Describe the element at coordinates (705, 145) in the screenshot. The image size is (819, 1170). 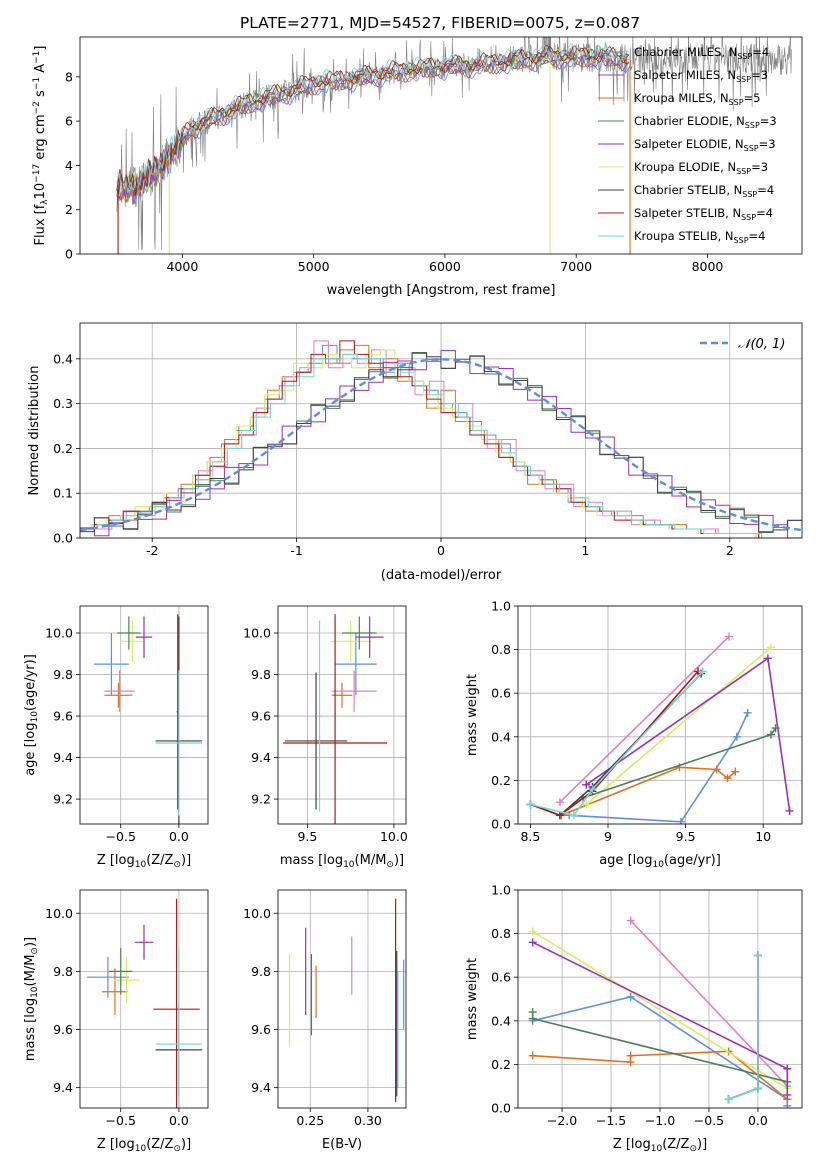
I see `legend-label: Salpeter ELODIE, NSSP=3` at that location.